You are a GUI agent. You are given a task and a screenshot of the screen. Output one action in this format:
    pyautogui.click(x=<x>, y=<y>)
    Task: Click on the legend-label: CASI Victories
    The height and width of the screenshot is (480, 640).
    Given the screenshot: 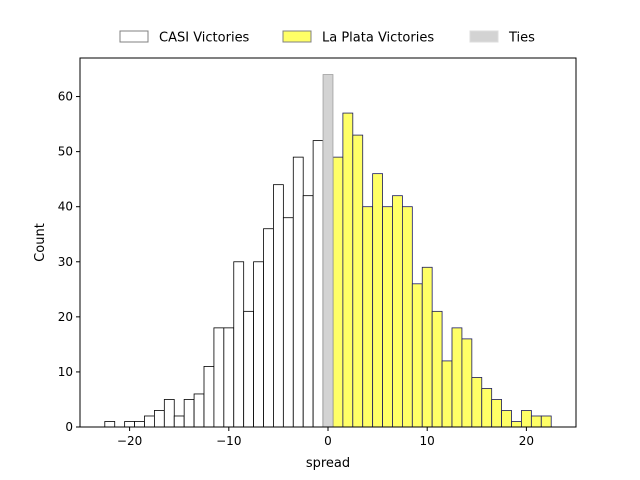 What is the action you would take?
    pyautogui.click(x=204, y=38)
    